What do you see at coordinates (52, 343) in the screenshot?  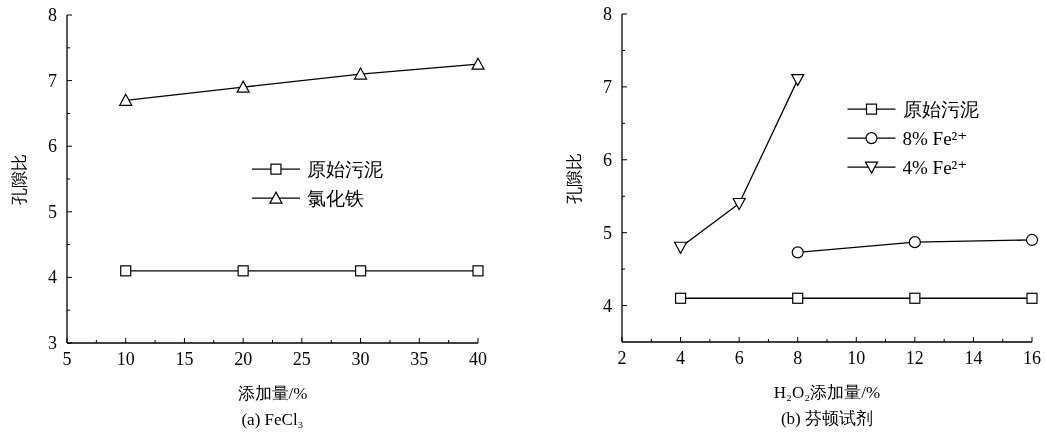 I see `y-tick-label: 3` at bounding box center [52, 343].